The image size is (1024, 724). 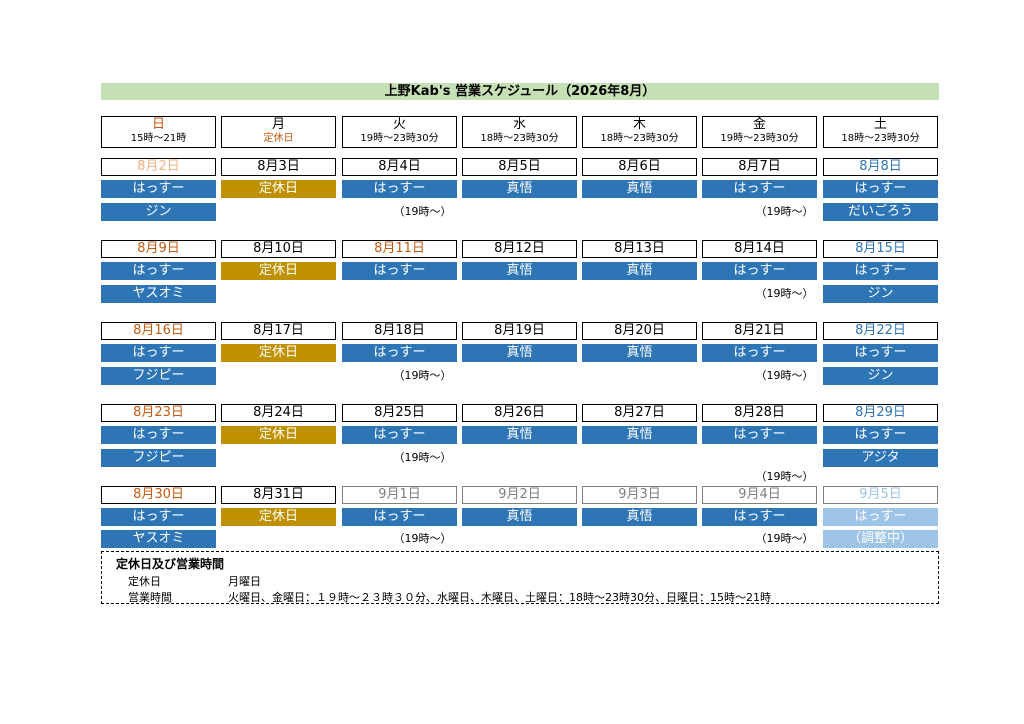 I want to click on date-cell: 9月3日, so click(x=639, y=495).